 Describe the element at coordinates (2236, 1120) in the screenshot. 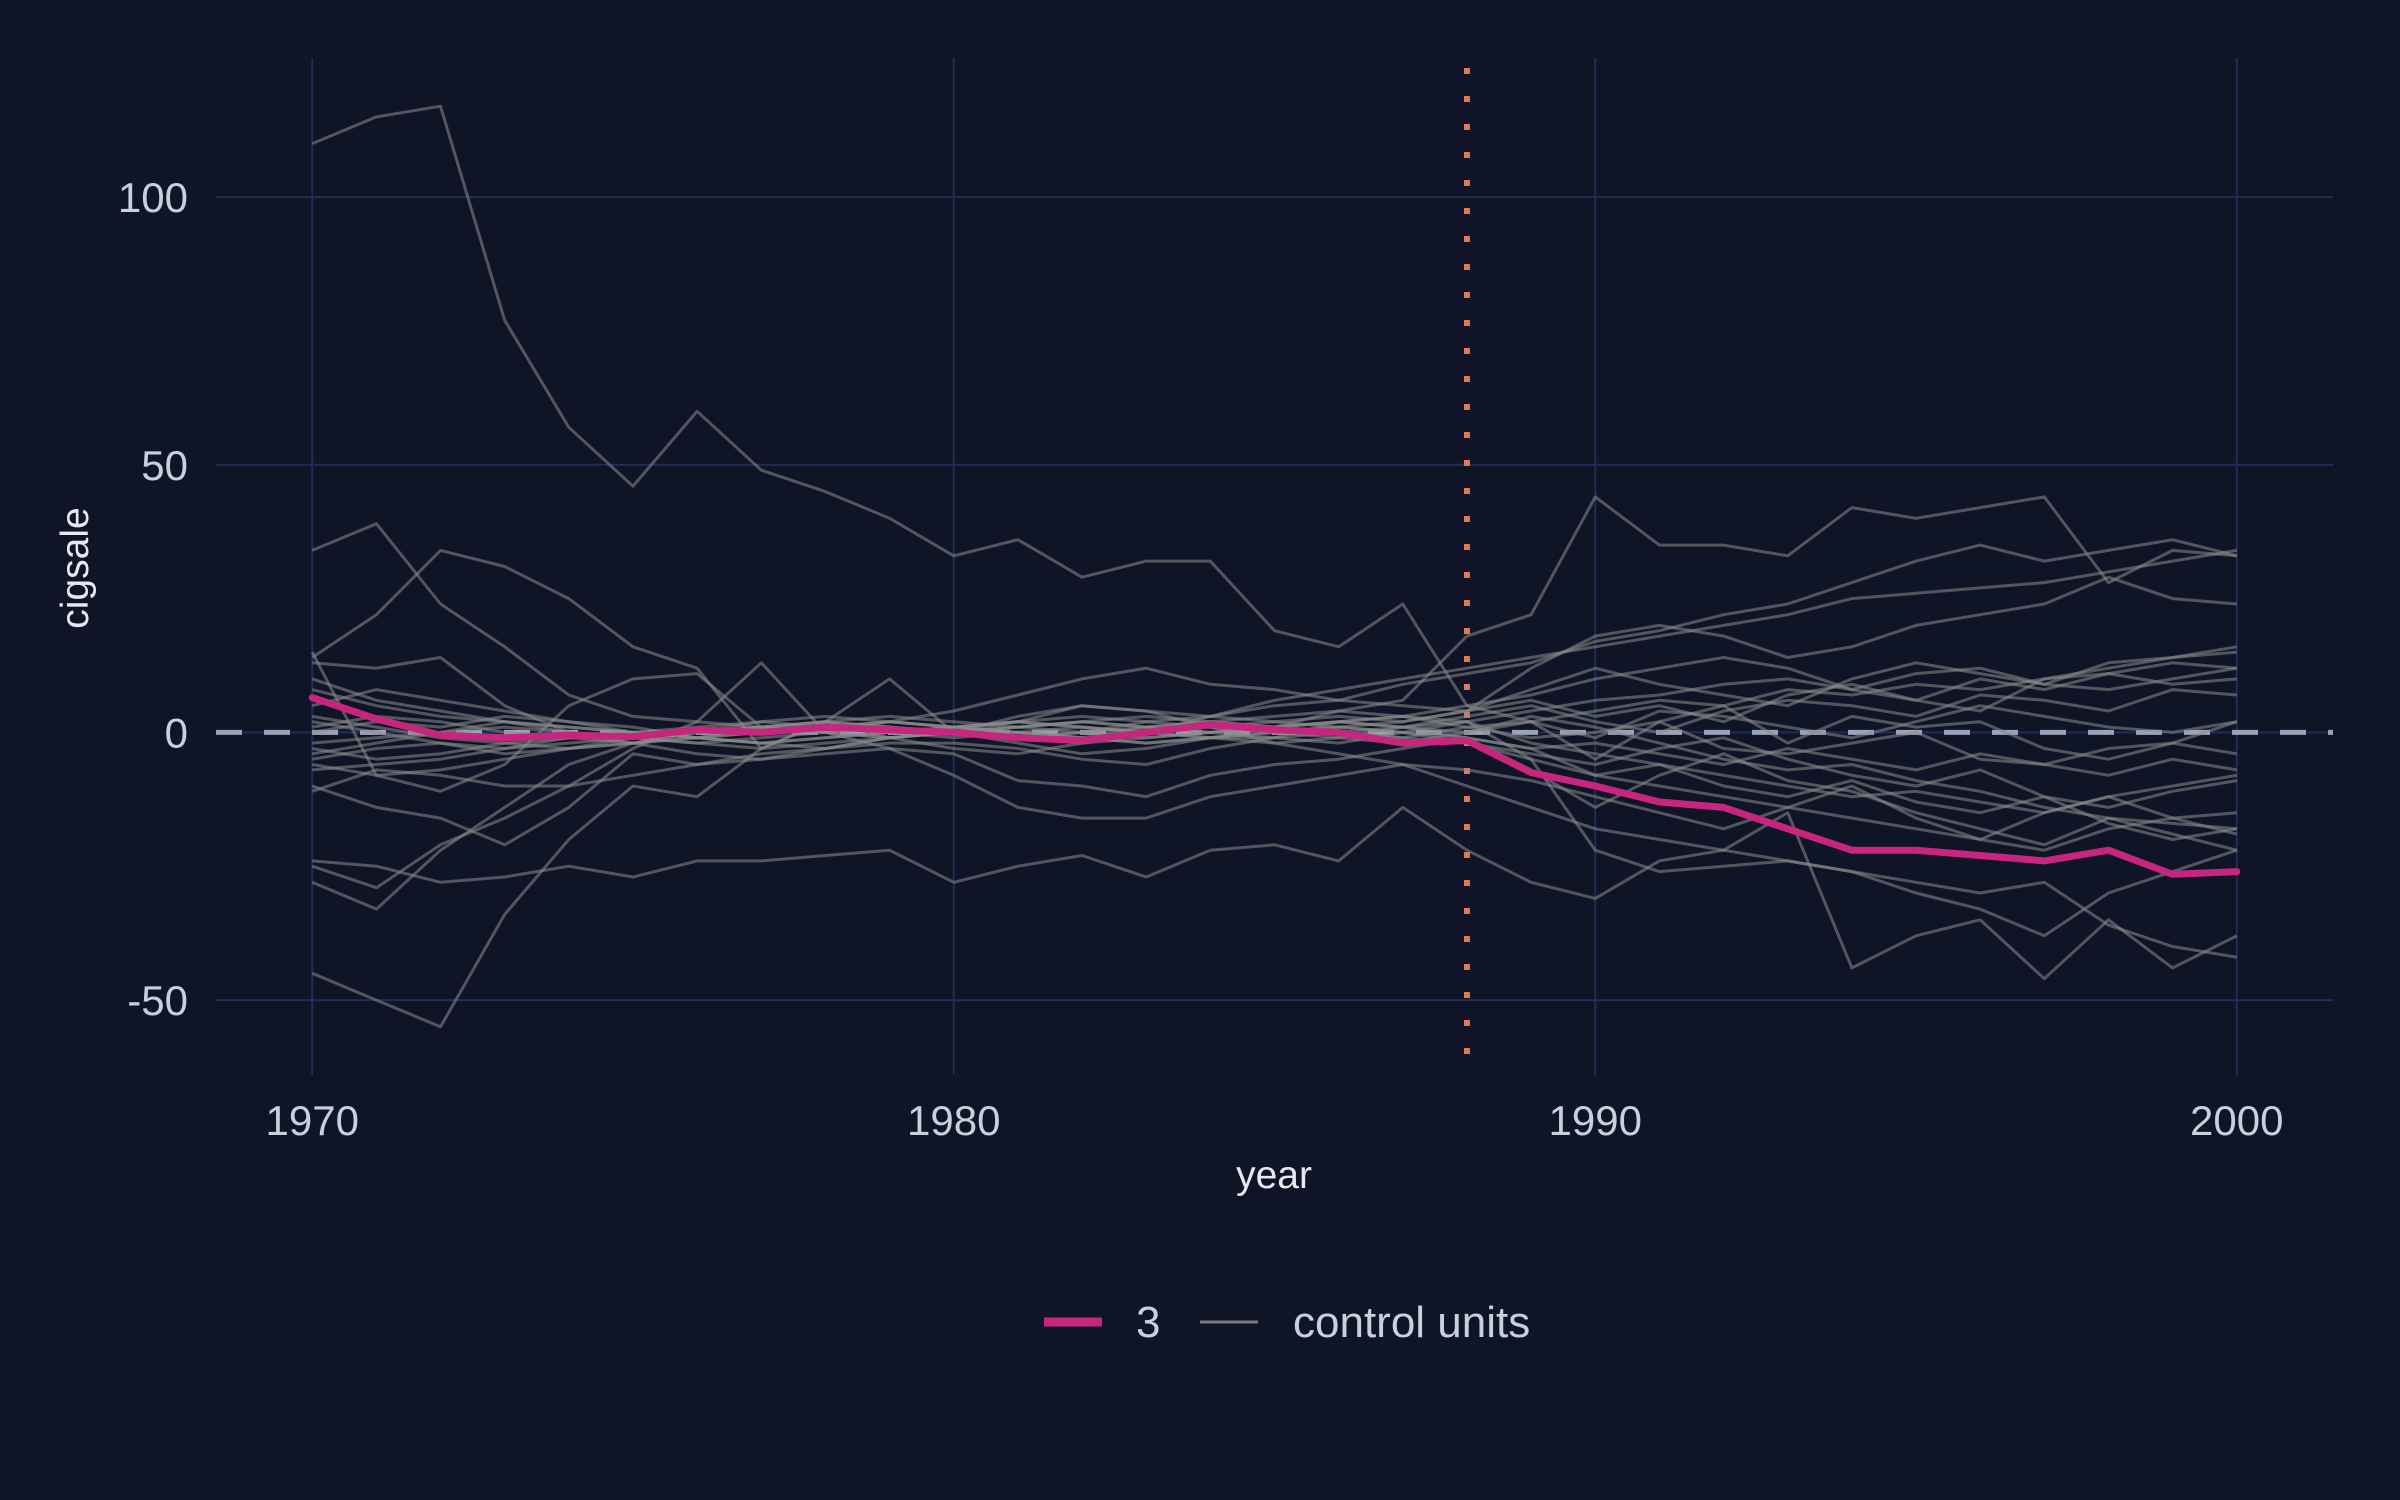

I see `x-tick-label: 2000` at that location.